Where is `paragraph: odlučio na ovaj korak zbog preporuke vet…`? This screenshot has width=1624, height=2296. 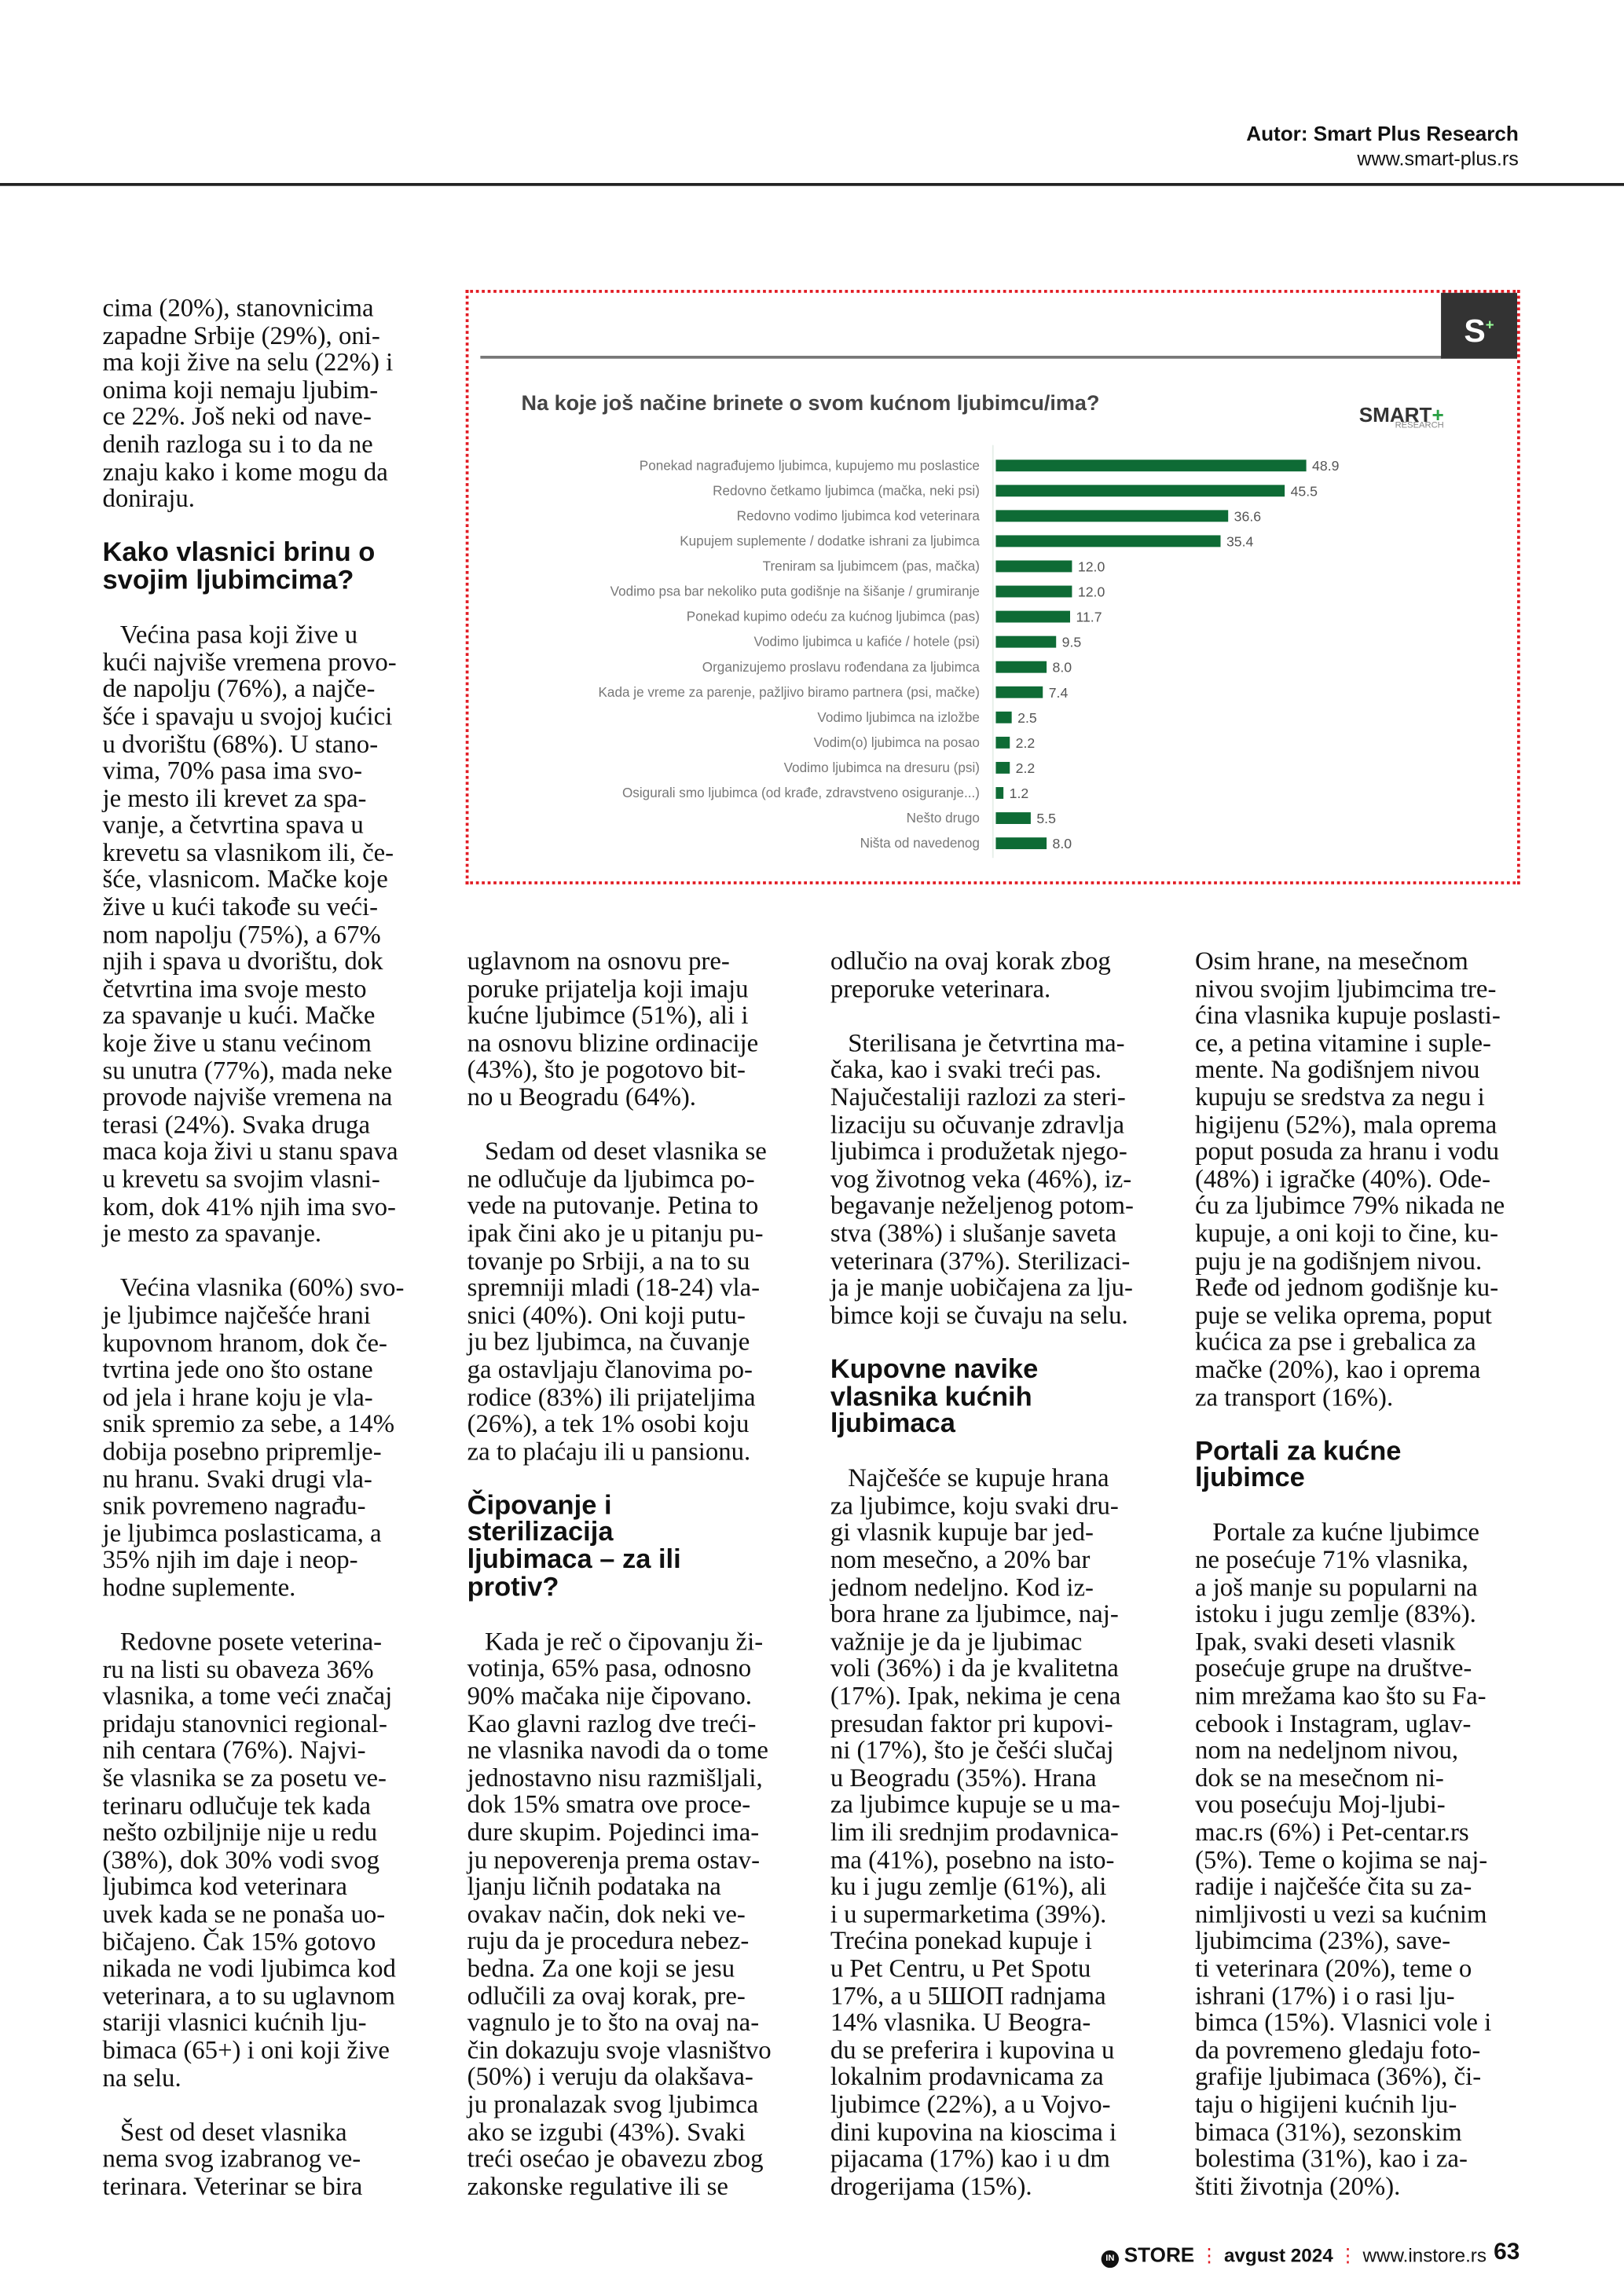
paragraph: odlučio na ovaj korak zbog preporuke vet… is located at coordinates (970, 975).